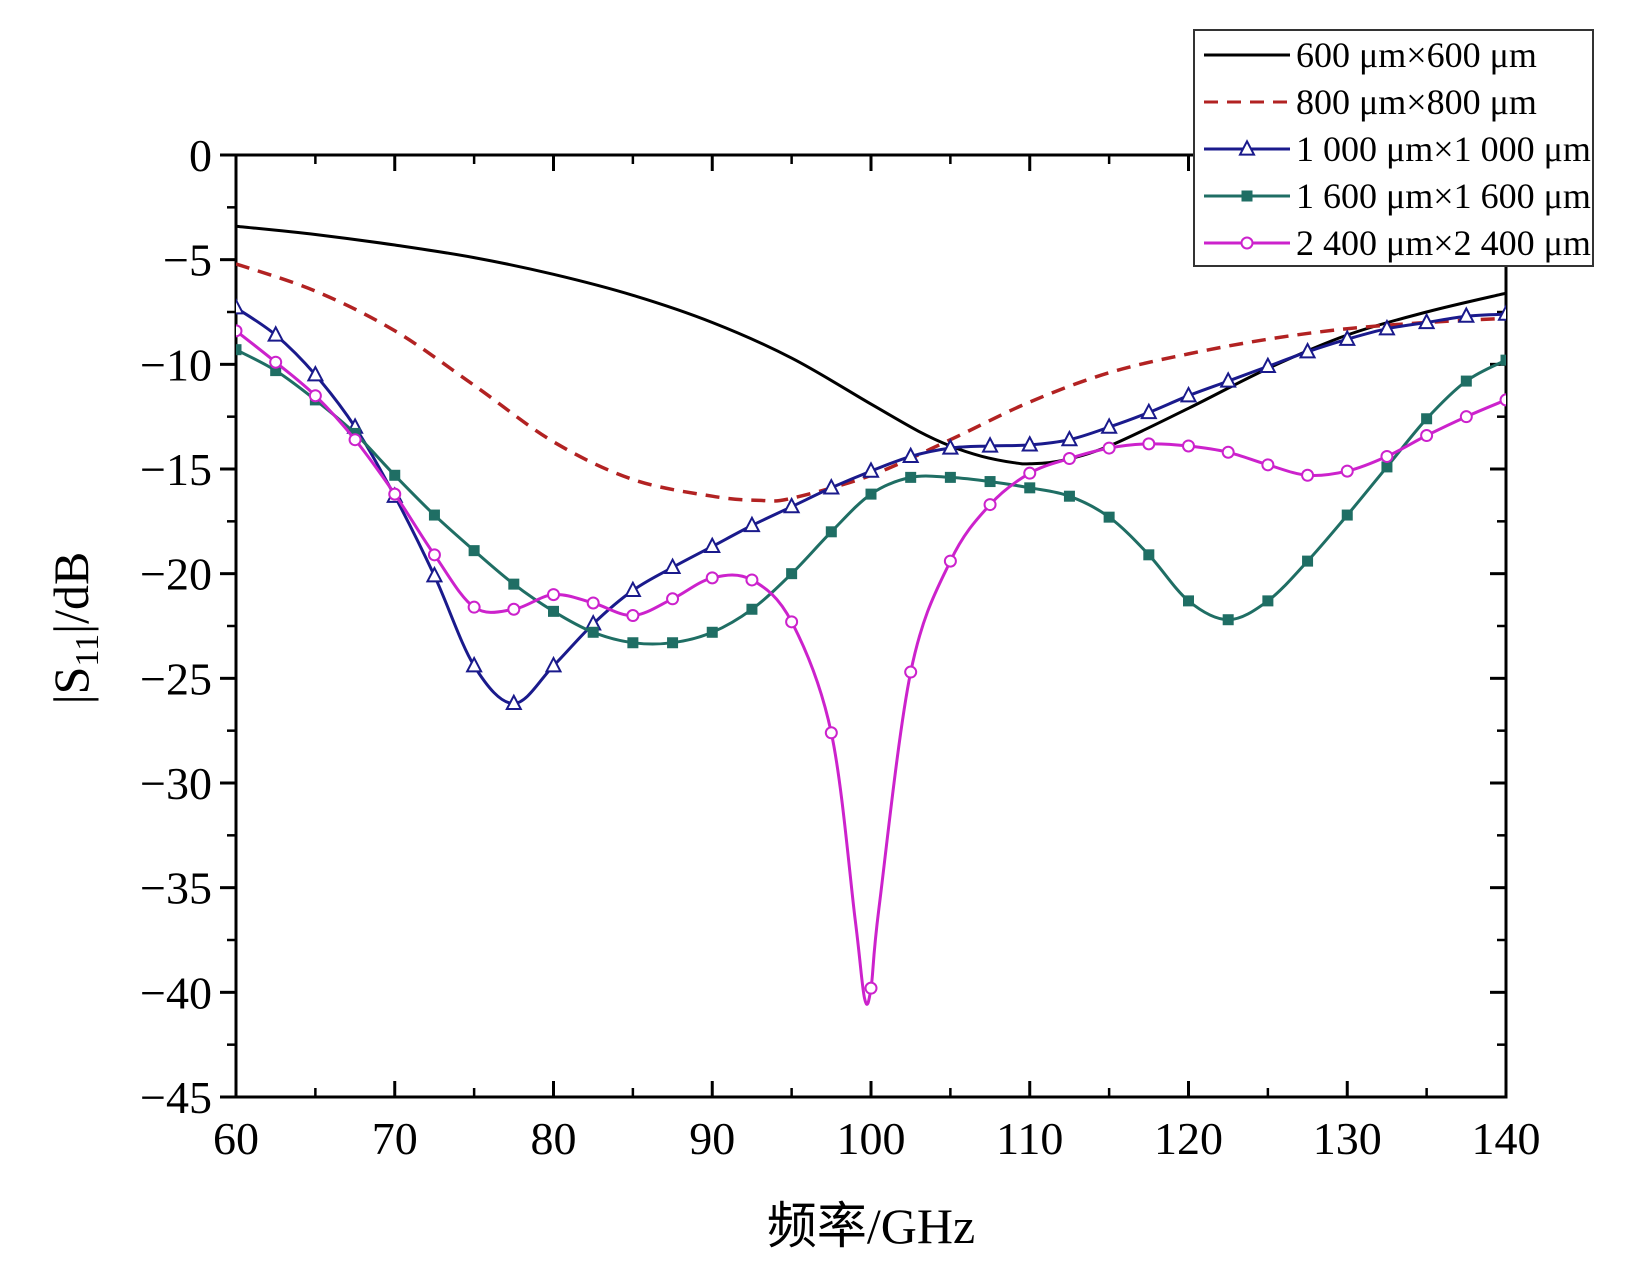 The height and width of the screenshot is (1263, 1631). I want to click on x-tick-label: 140, so click(1506, 1138).